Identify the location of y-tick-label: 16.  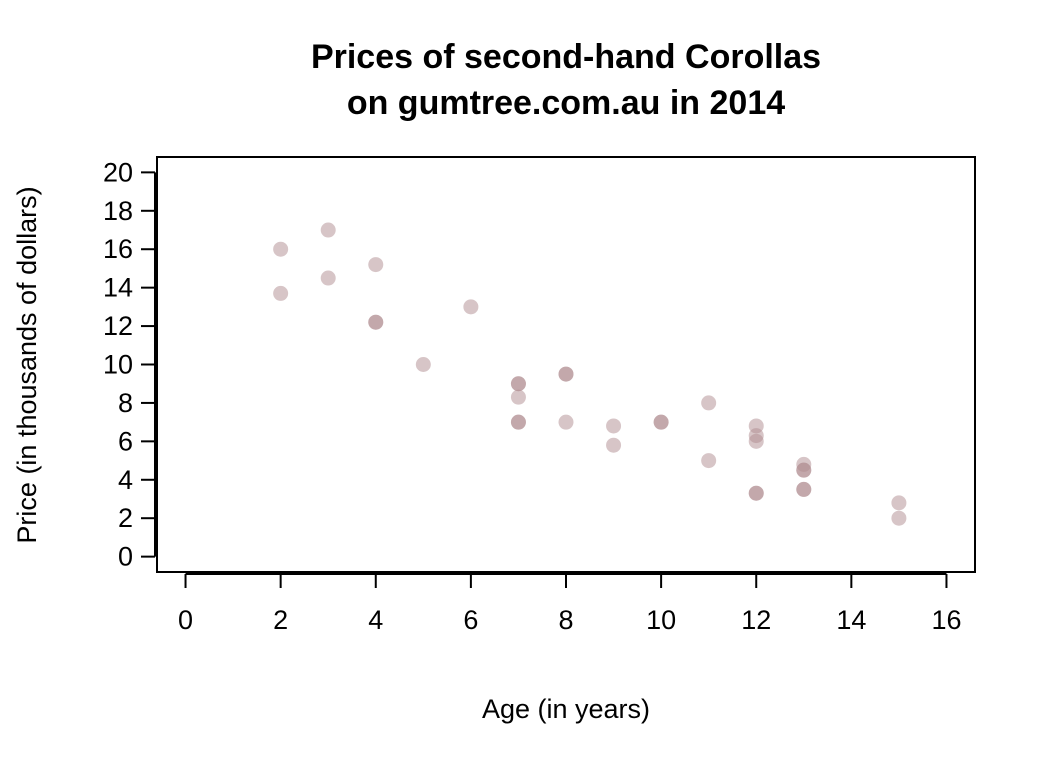
(118, 249).